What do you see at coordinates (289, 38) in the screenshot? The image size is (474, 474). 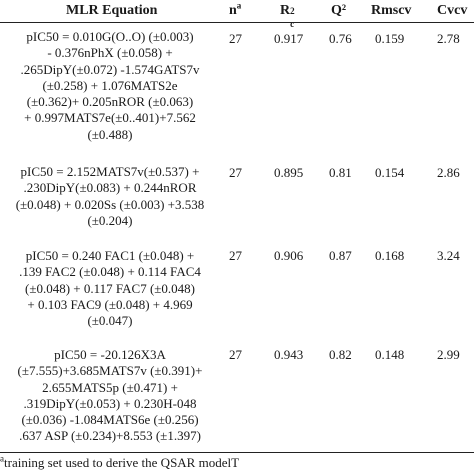 I see `row-1-r2c: 0.917` at bounding box center [289, 38].